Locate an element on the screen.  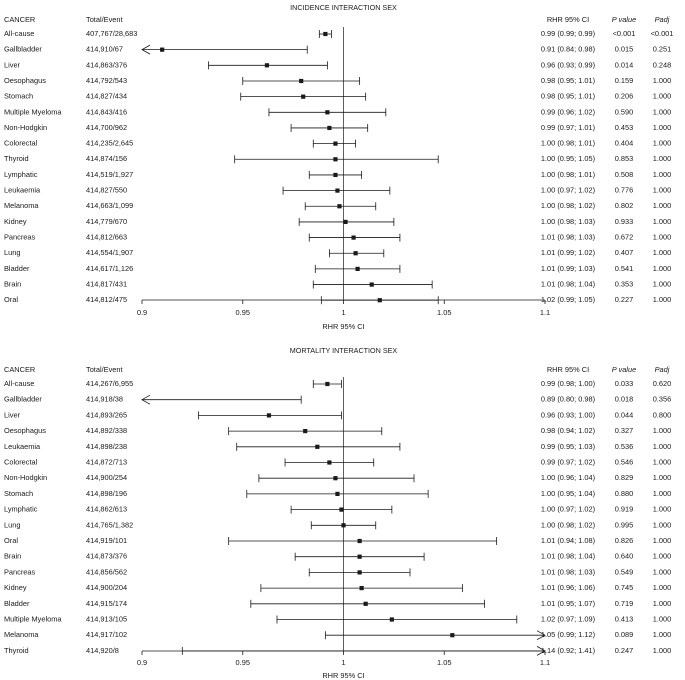
row-rhr-ci: 0.91 (0.84; 0.98) is located at coordinates (568, 49).